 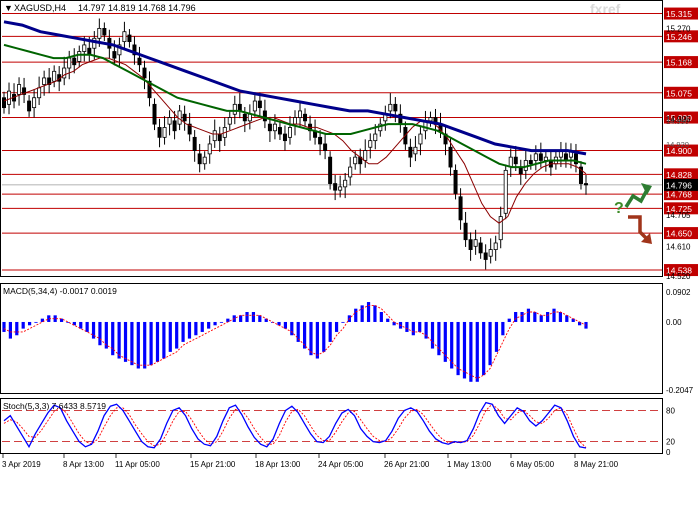 What do you see at coordinates (670, 410) in the screenshot?
I see `stoch-tick-label: 80` at bounding box center [670, 410].